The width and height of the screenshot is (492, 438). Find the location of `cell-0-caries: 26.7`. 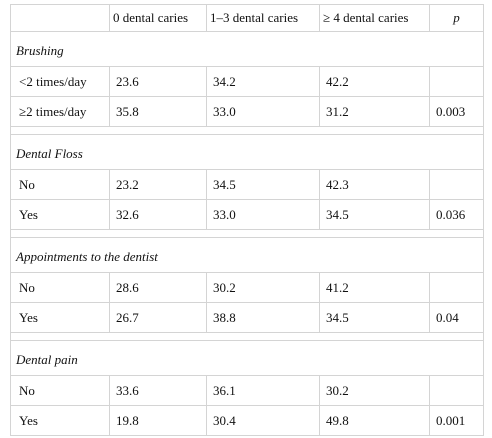

cell-0-caries: 26.7 is located at coordinates (158, 317).